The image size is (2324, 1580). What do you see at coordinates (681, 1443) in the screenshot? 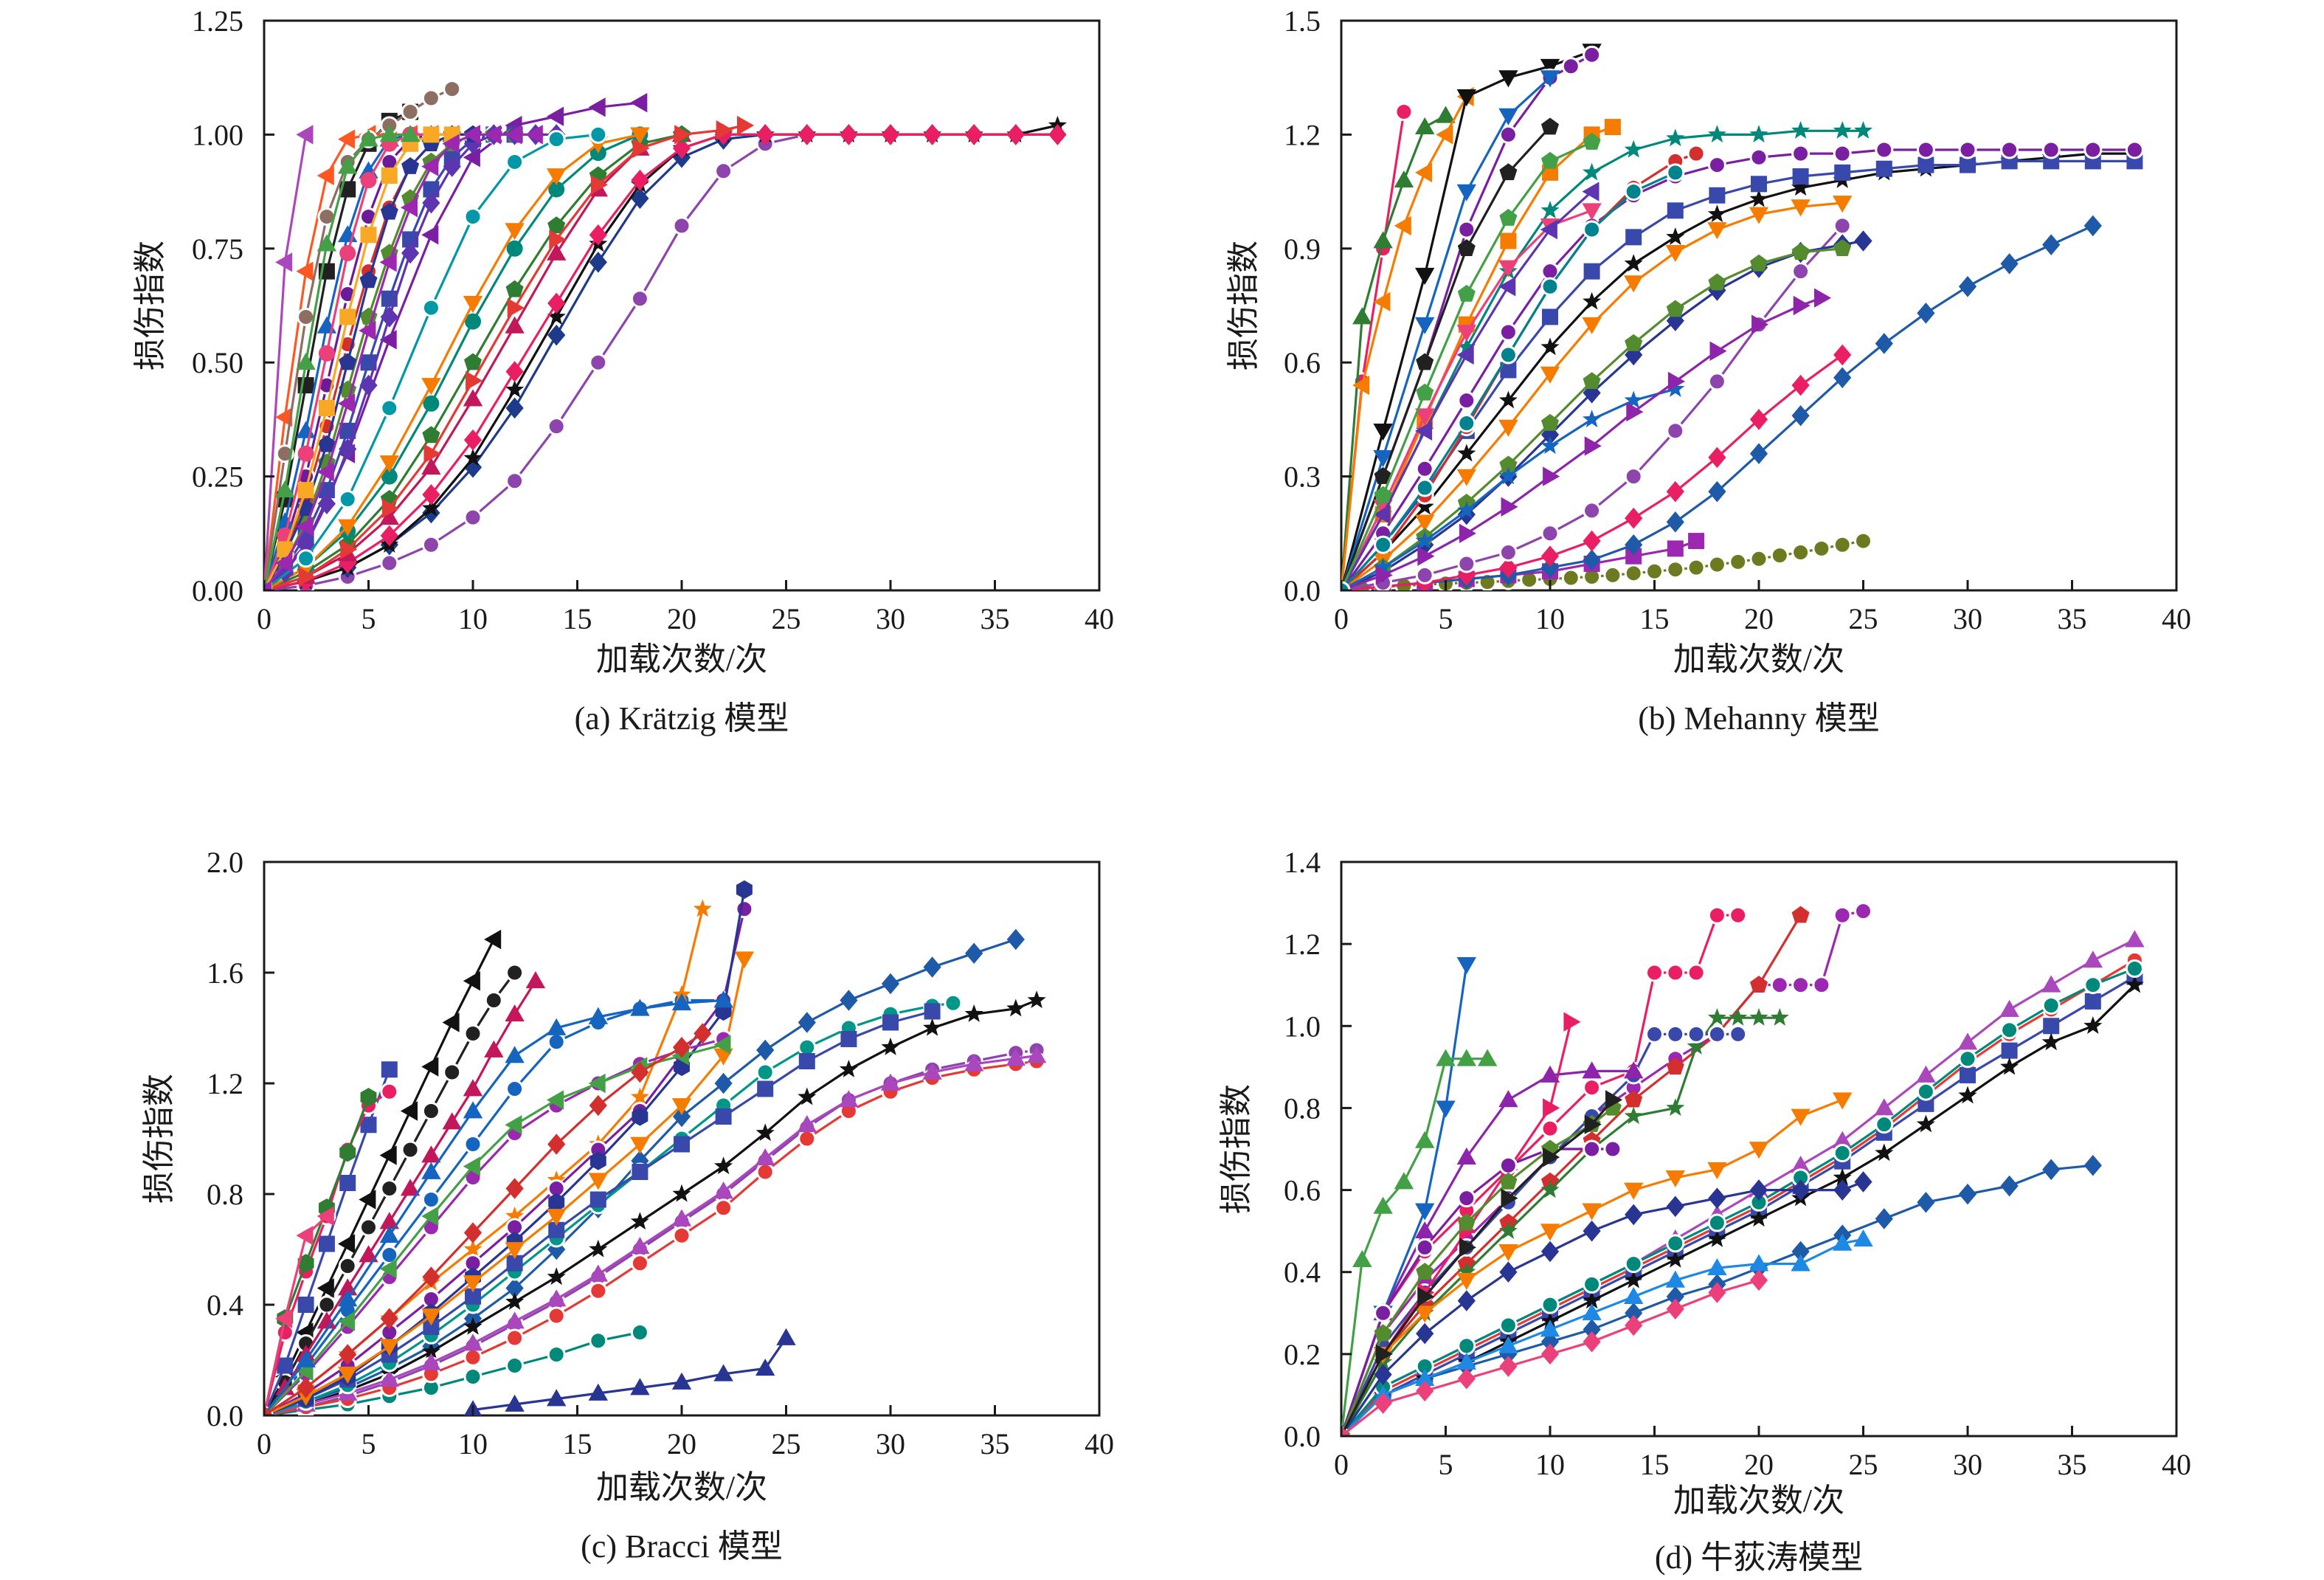
I see `x-tick-label: 20` at bounding box center [681, 1443].